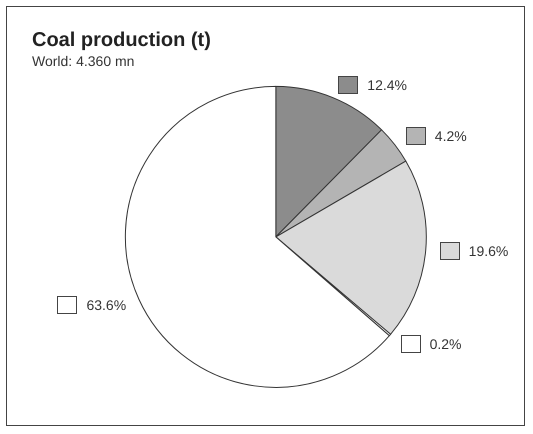 Image resolution: width=533 pixels, height=434 pixels. I want to click on data-label: 0.2%, so click(446, 344).